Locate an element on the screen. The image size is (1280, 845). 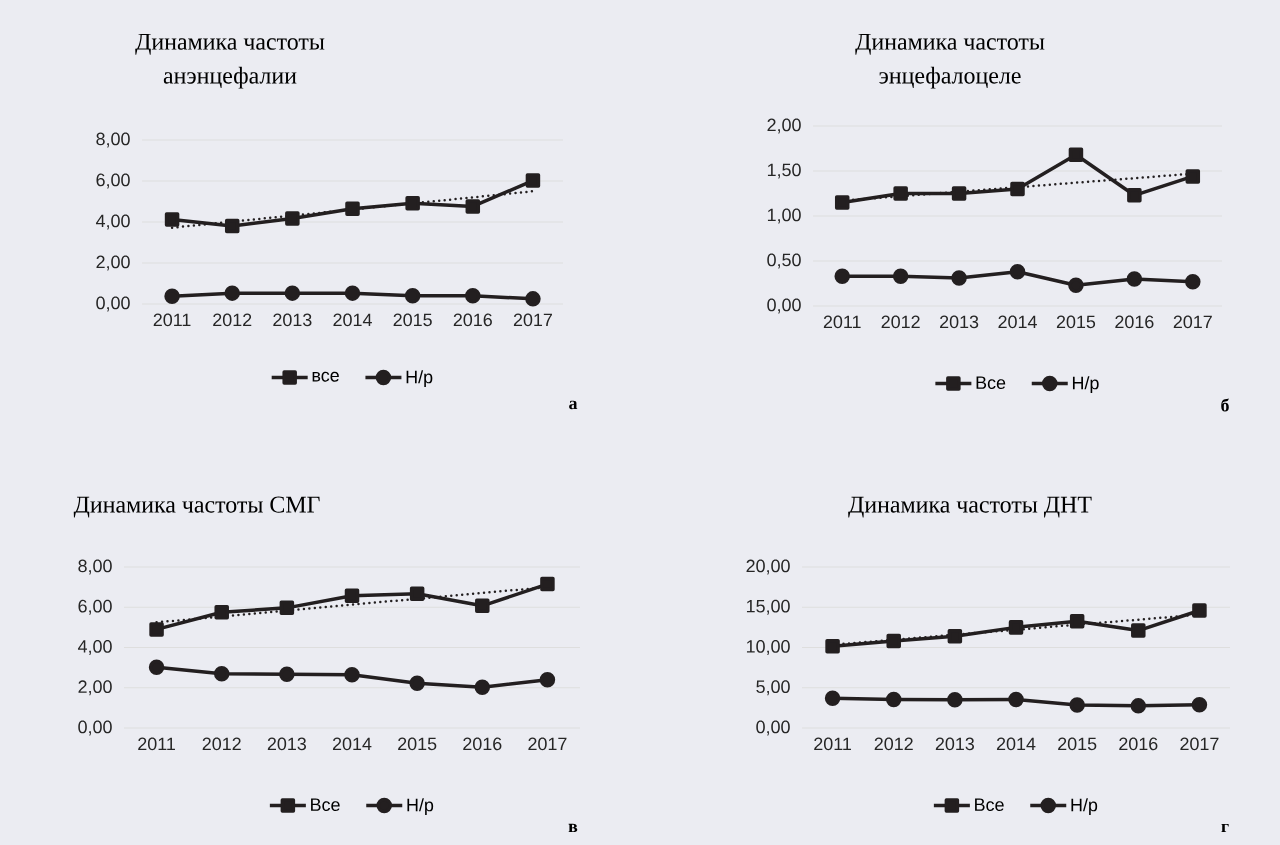
text: а is located at coordinates (573, 405).